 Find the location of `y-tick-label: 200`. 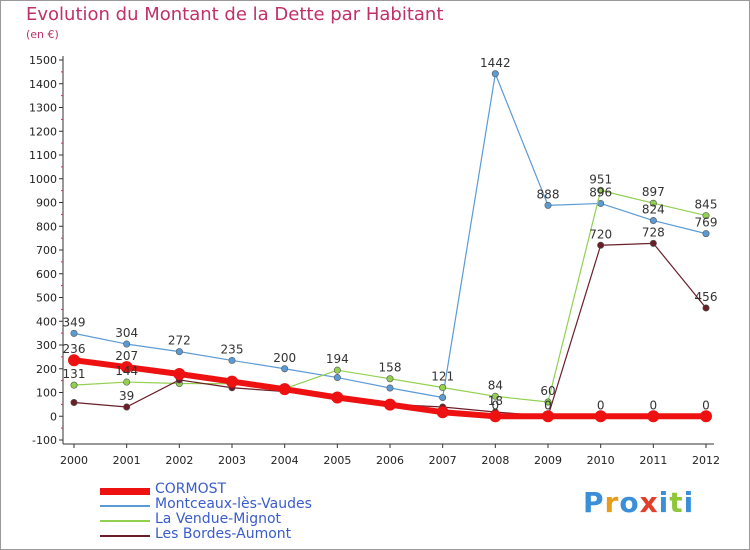

y-tick-label: 200 is located at coordinates (46, 369).